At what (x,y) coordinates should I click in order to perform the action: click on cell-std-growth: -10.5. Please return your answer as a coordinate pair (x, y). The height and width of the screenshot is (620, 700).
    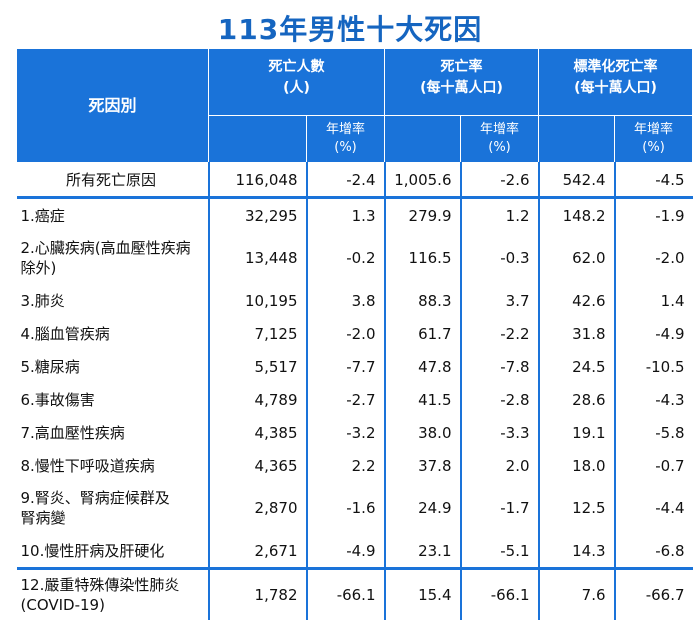
    Looking at the image, I should click on (654, 366).